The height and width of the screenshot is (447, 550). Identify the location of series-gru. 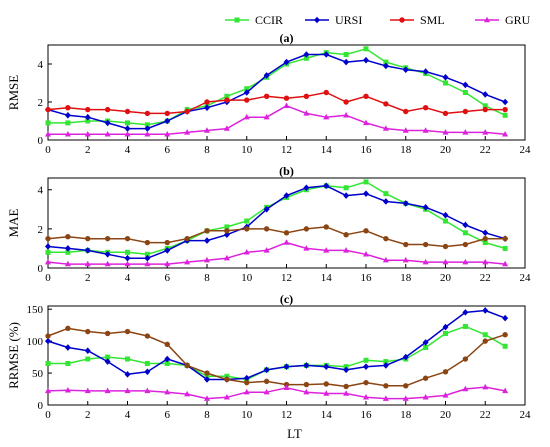
(277, 253).